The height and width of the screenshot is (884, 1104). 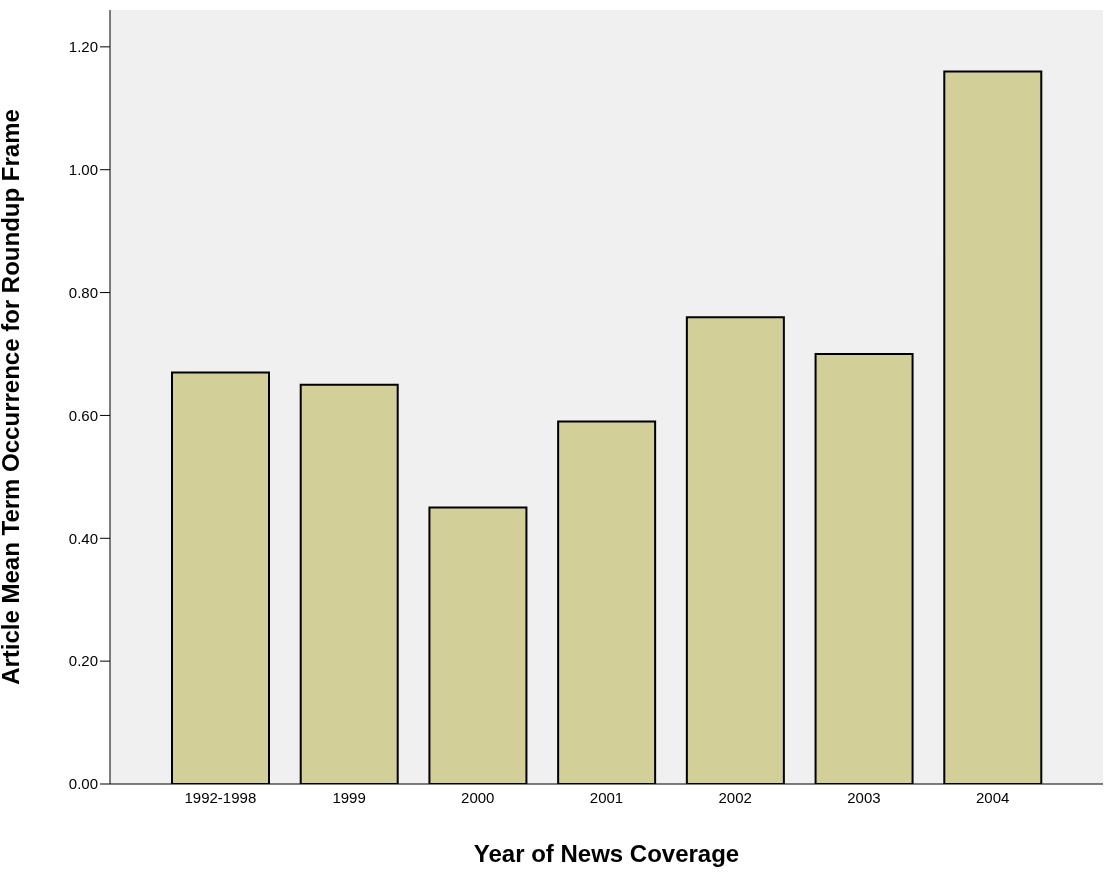 I want to click on y-tick-label: 0.60, so click(x=83, y=415).